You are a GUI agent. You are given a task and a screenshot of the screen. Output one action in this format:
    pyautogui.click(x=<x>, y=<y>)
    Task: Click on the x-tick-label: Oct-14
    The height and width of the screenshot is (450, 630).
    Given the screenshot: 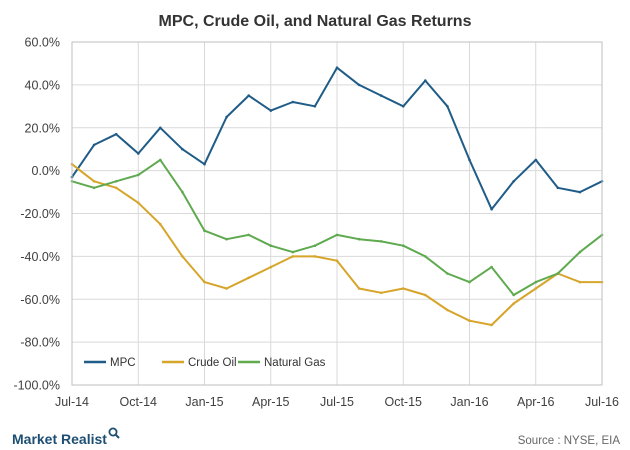 What is the action you would take?
    pyautogui.click(x=138, y=402)
    